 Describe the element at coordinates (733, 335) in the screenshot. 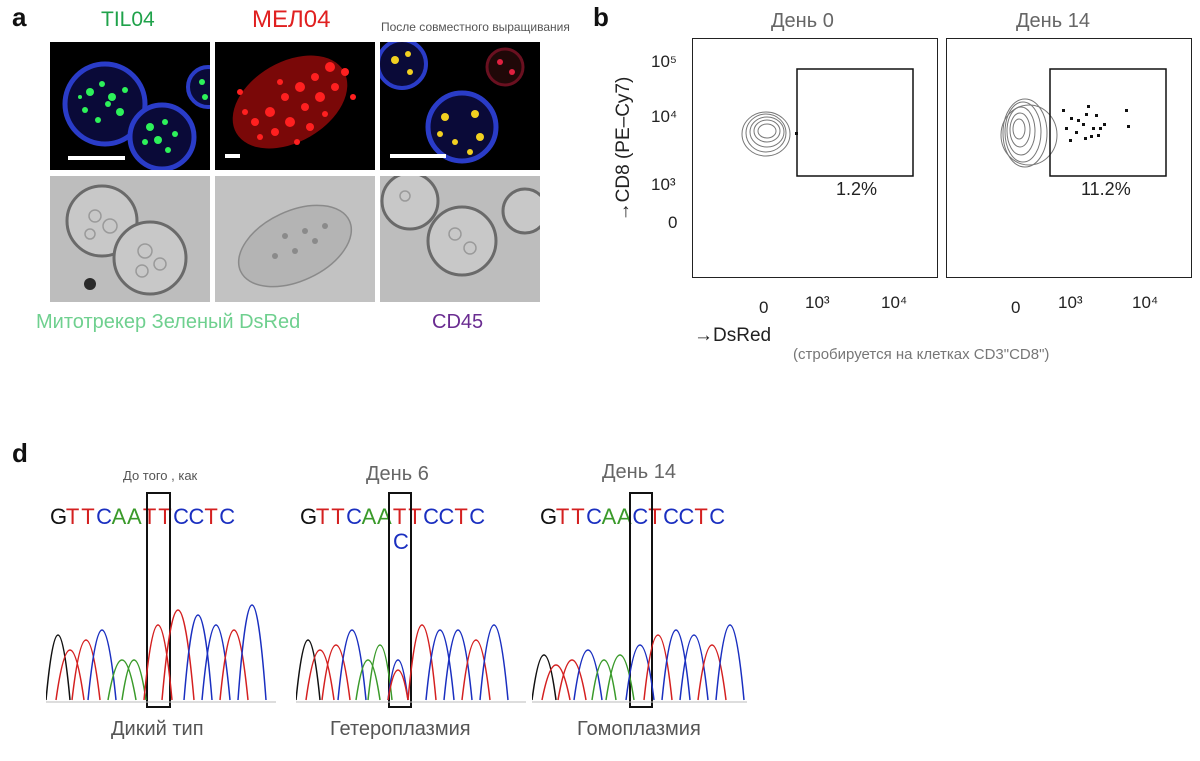

I see `dsred-axis-label: →DsRed` at that location.